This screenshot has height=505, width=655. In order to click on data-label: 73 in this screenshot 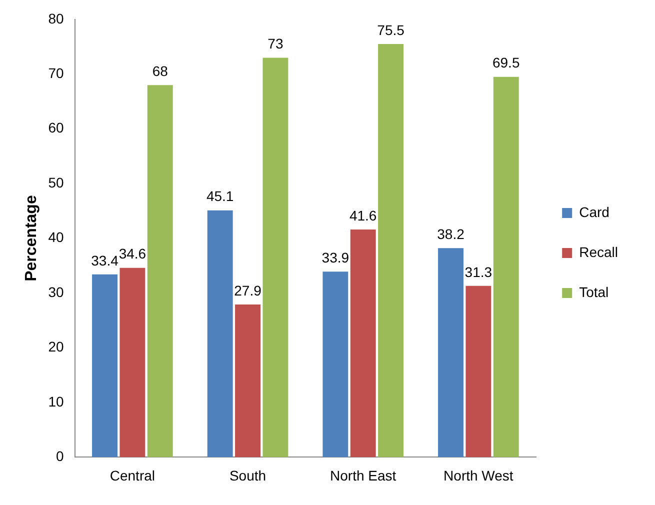, I will do `click(276, 44)`.